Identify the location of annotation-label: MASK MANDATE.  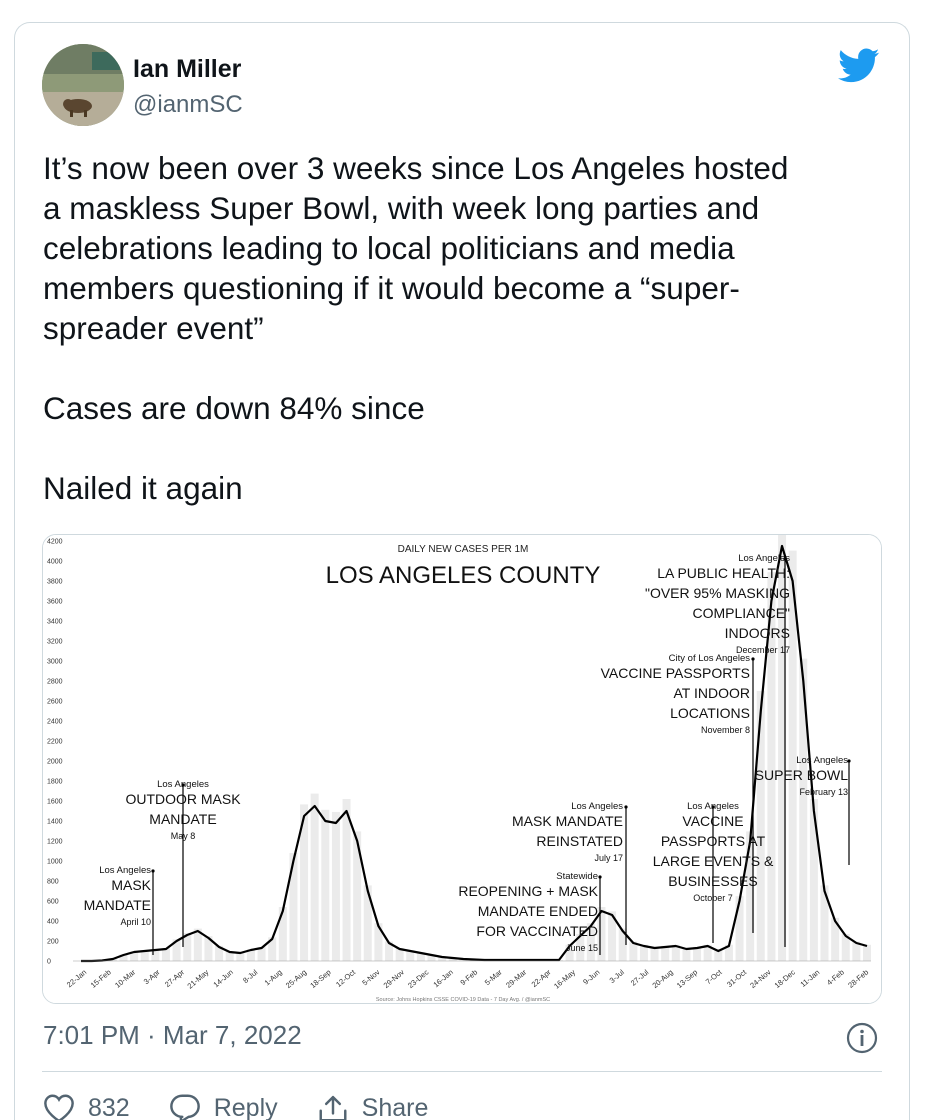
(567, 821).